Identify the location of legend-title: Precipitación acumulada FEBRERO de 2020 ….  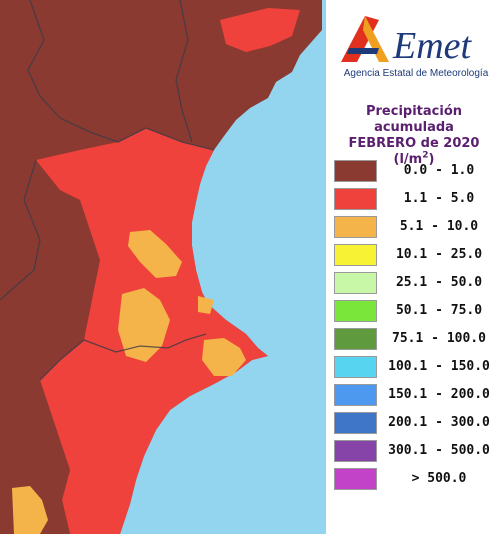
(414, 136).